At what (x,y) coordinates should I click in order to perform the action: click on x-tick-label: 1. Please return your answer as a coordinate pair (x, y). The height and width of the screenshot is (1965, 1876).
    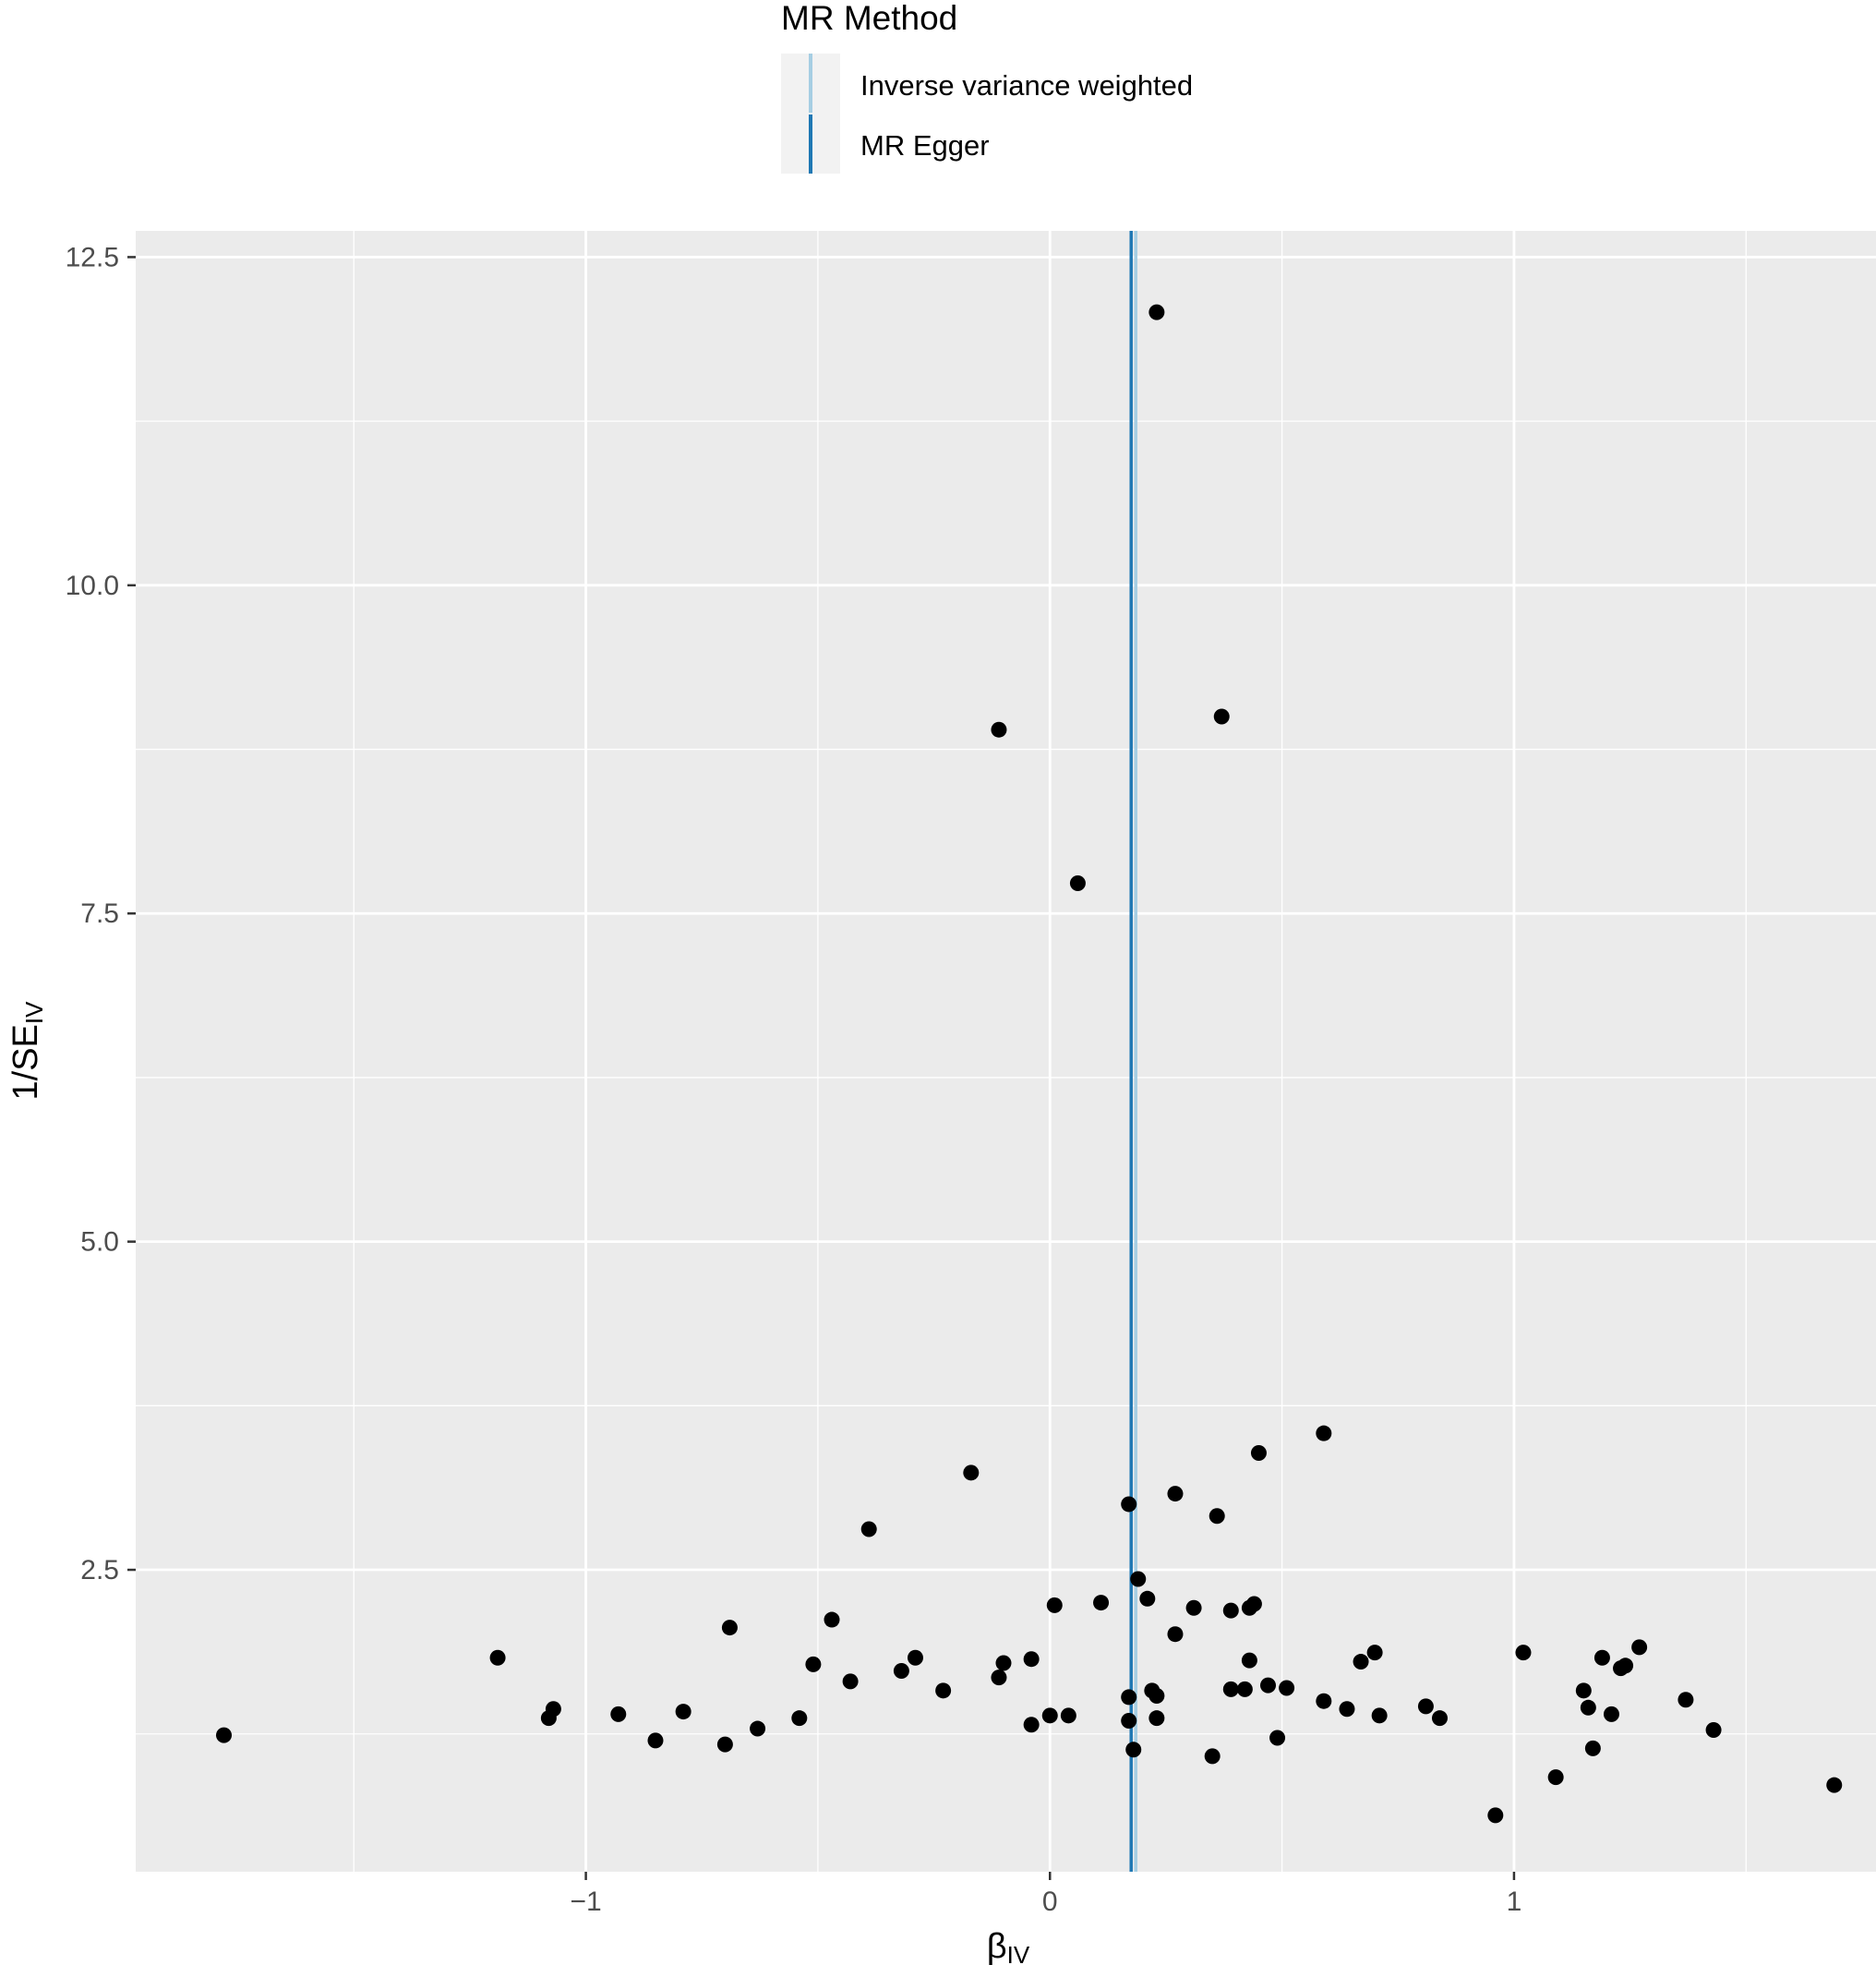
    Looking at the image, I should click on (1514, 1902).